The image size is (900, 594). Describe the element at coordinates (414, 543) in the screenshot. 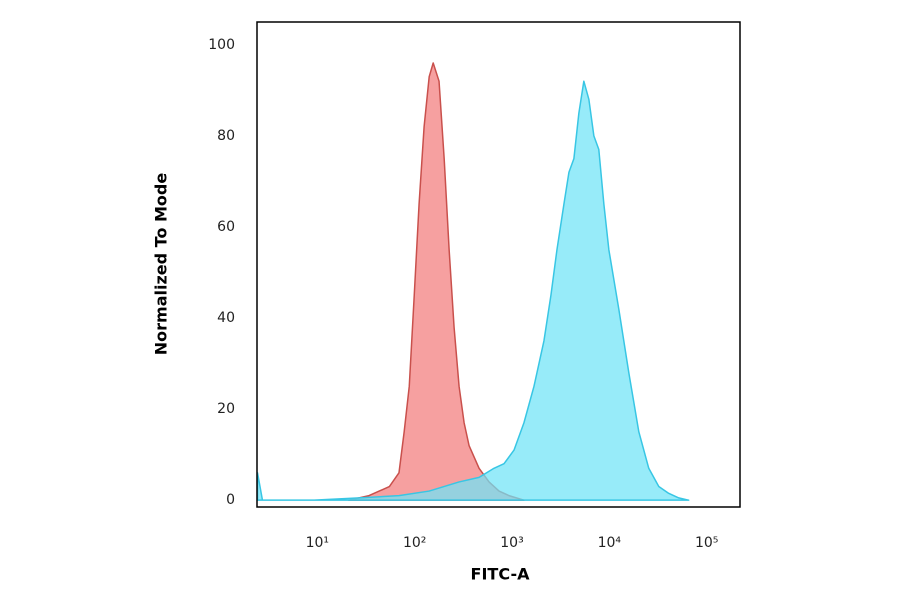

I see `x-tick-label: 10²` at that location.